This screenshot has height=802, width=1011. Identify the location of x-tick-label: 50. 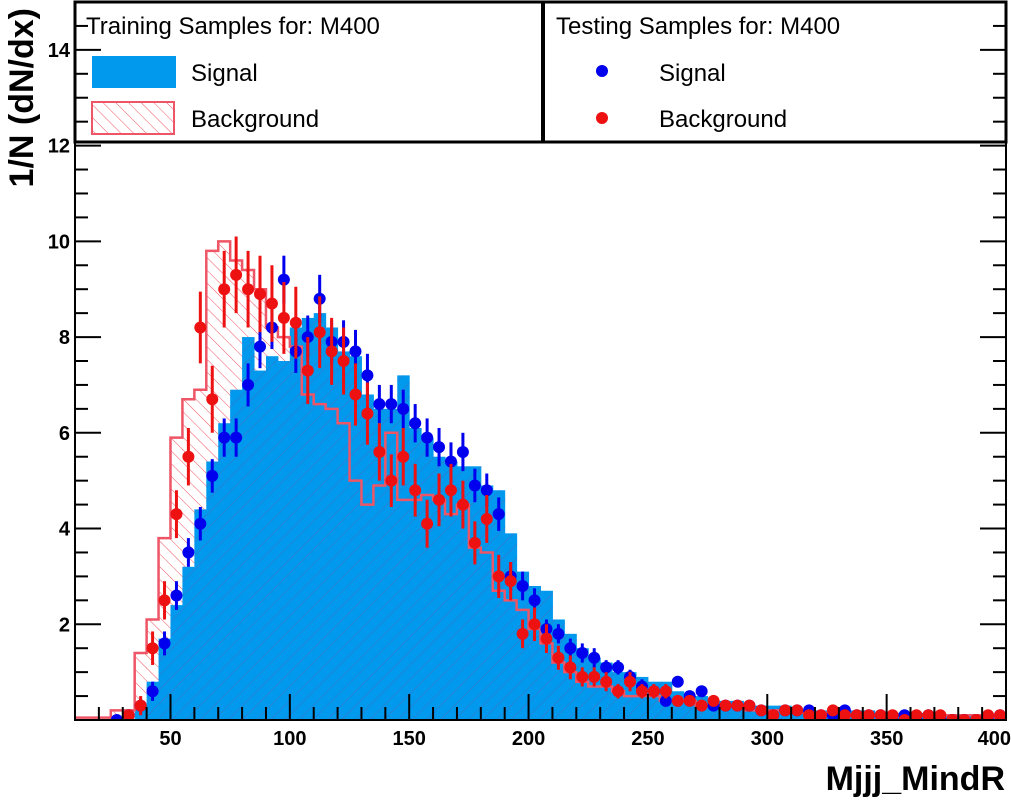
(170, 739).